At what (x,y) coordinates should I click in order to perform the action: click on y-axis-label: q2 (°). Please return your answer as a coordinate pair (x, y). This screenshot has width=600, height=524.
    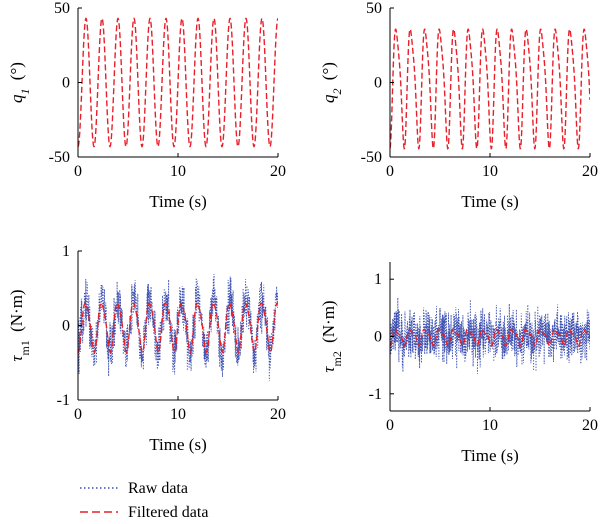
    Looking at the image, I should click on (331, 82).